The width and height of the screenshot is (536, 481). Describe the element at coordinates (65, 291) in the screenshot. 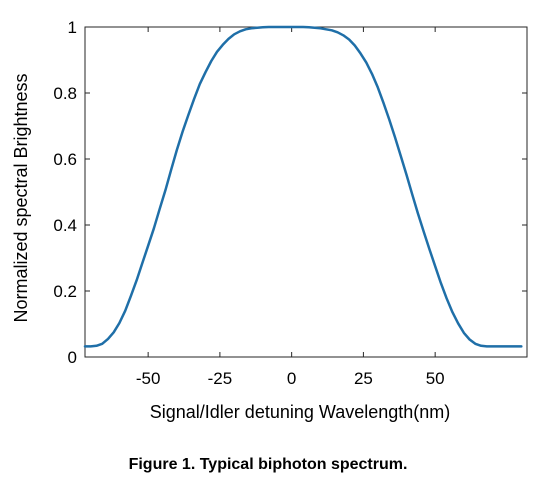

I see `y-tick-label: 0.2` at that location.